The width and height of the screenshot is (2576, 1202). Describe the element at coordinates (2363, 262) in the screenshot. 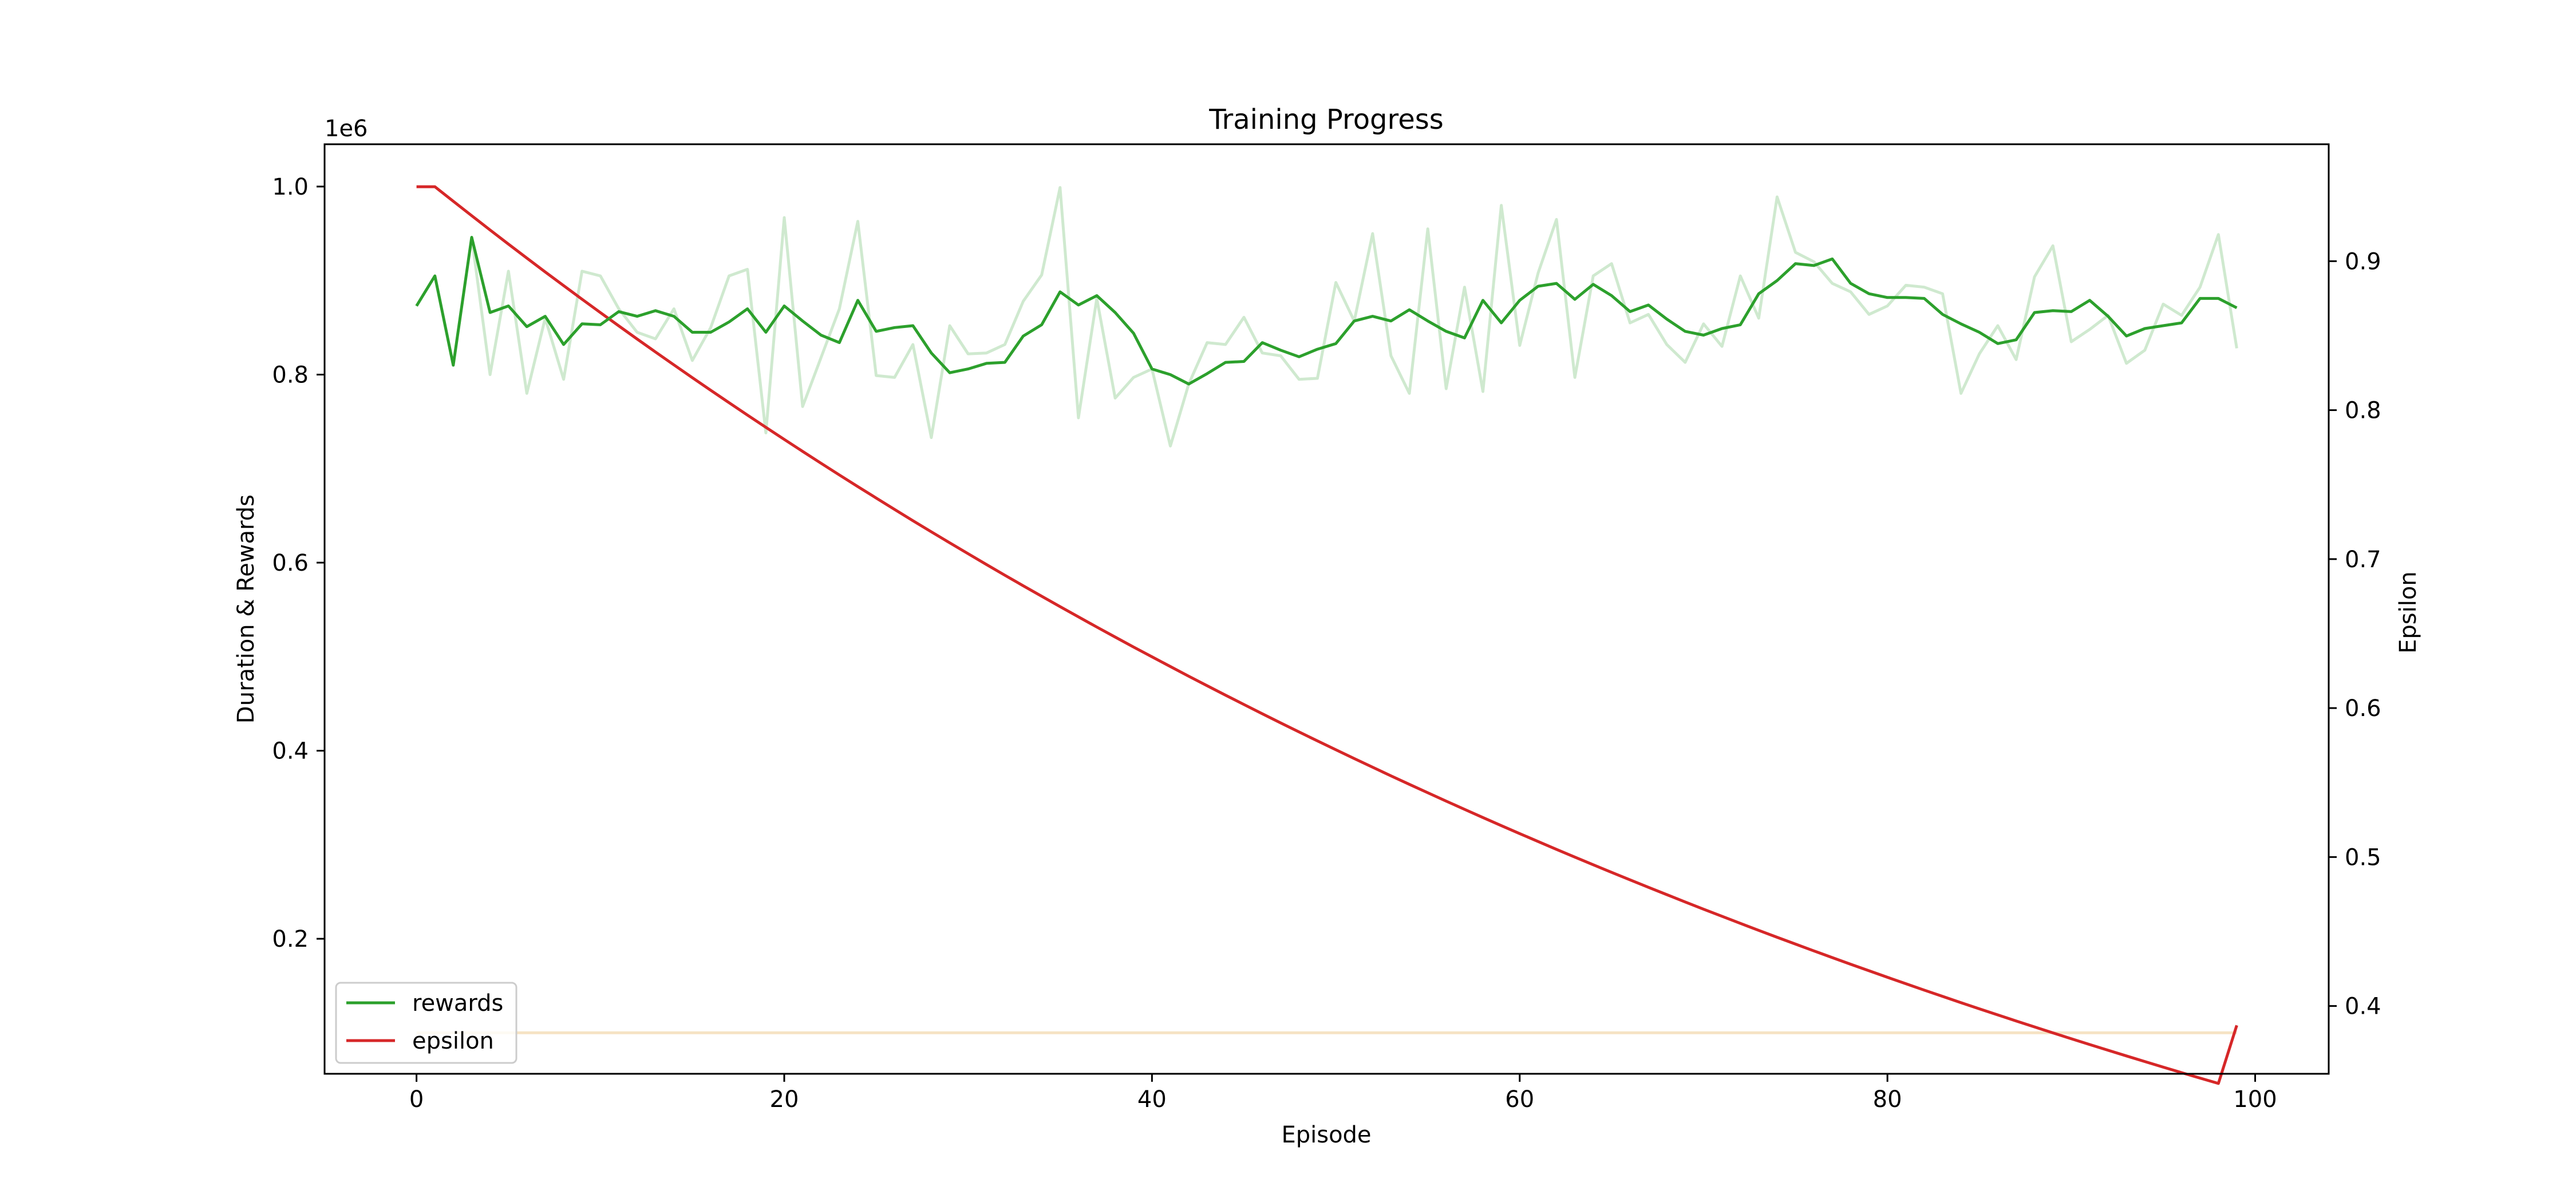

I see `y2-tick-label: 0.9` at that location.